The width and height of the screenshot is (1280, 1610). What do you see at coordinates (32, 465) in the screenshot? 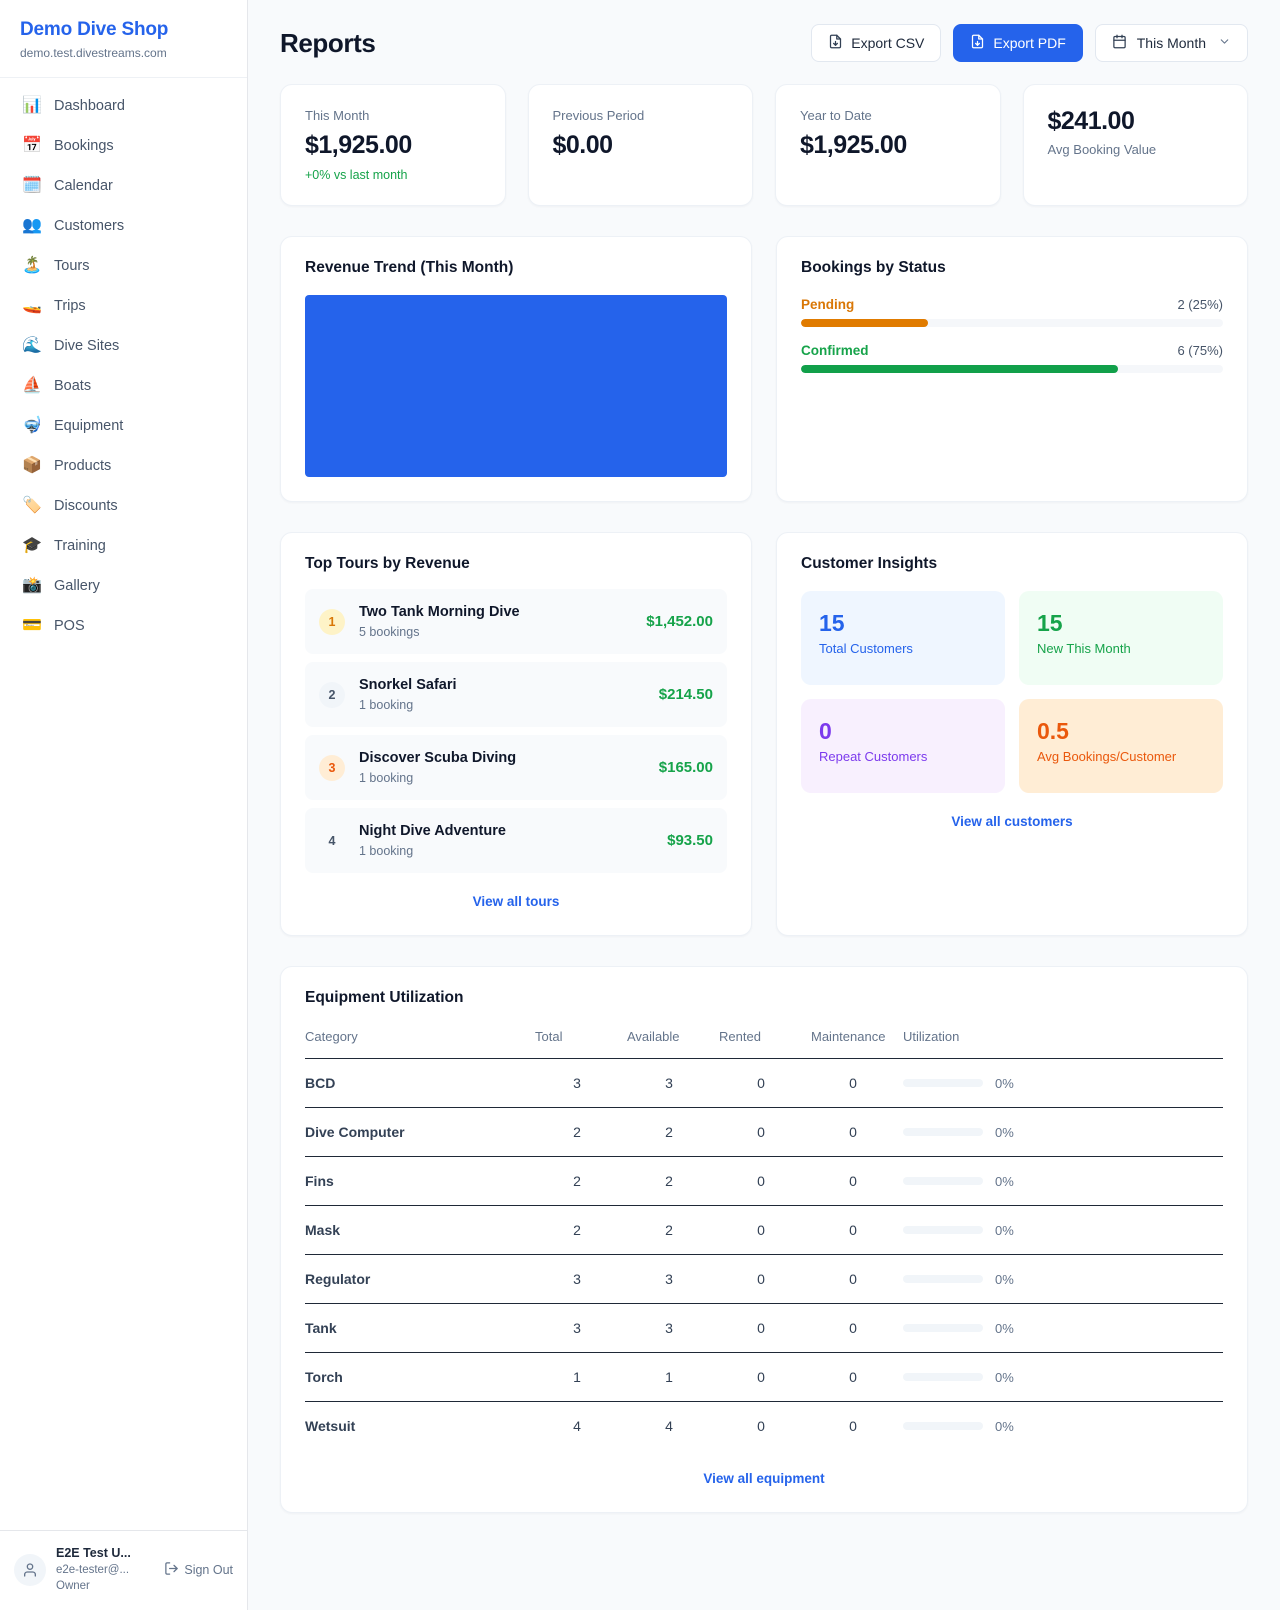
I see `package-icon: 📦` at bounding box center [32, 465].